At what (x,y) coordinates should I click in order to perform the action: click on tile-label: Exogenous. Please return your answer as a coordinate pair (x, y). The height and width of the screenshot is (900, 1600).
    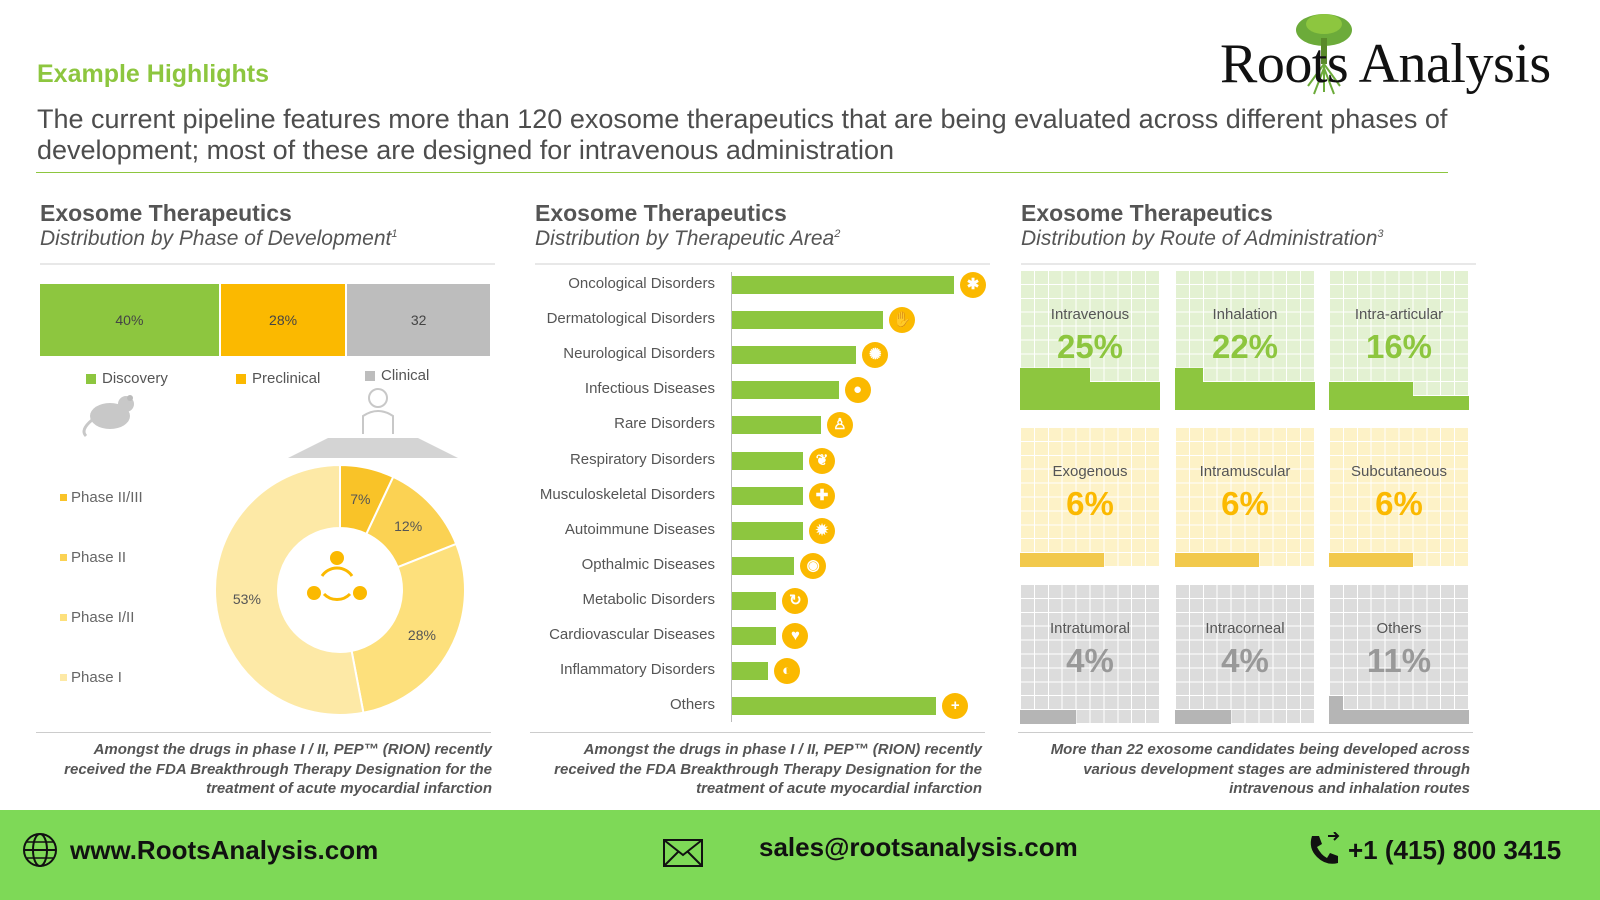
    Looking at the image, I should click on (1090, 471).